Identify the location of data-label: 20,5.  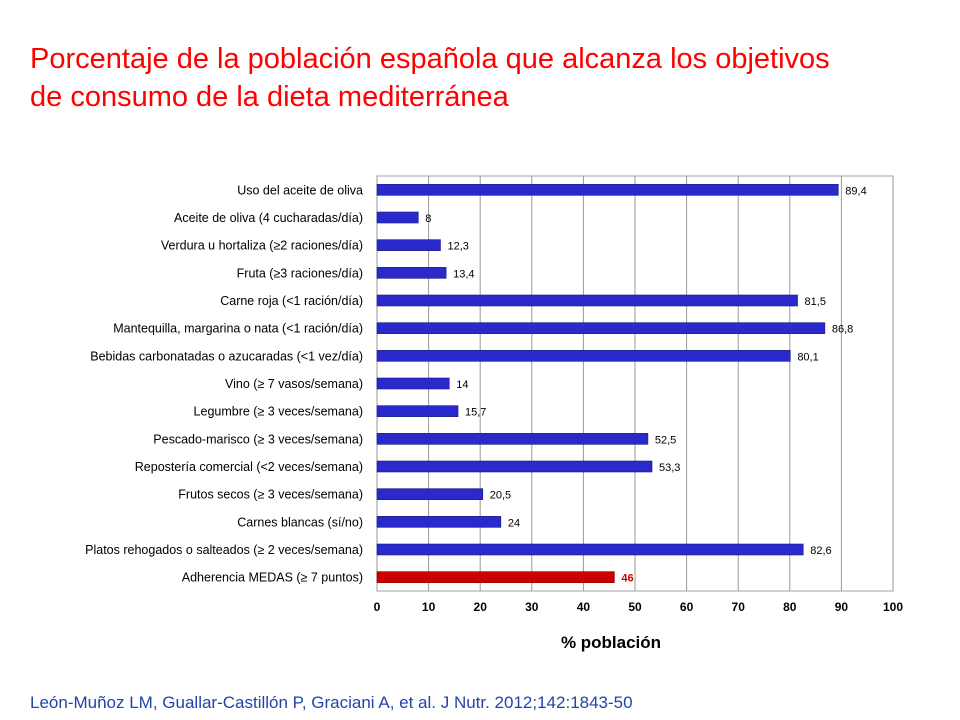
(500, 496).